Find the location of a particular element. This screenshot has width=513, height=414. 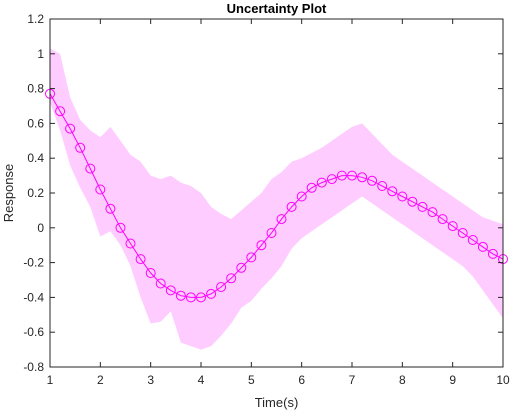

chart-title: Uncertainty Plot is located at coordinates (277, 8).